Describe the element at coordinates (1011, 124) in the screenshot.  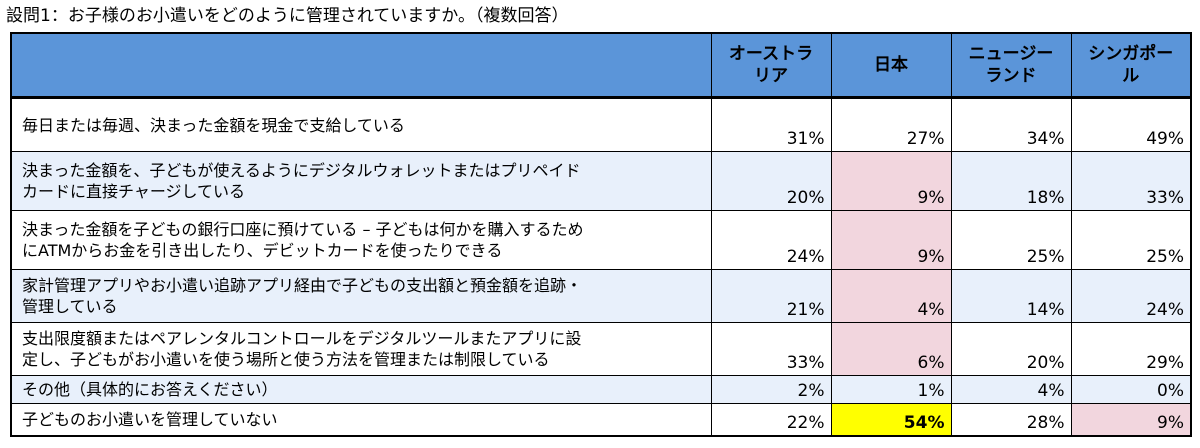
I see `cell-new-zealand: 34%` at that location.